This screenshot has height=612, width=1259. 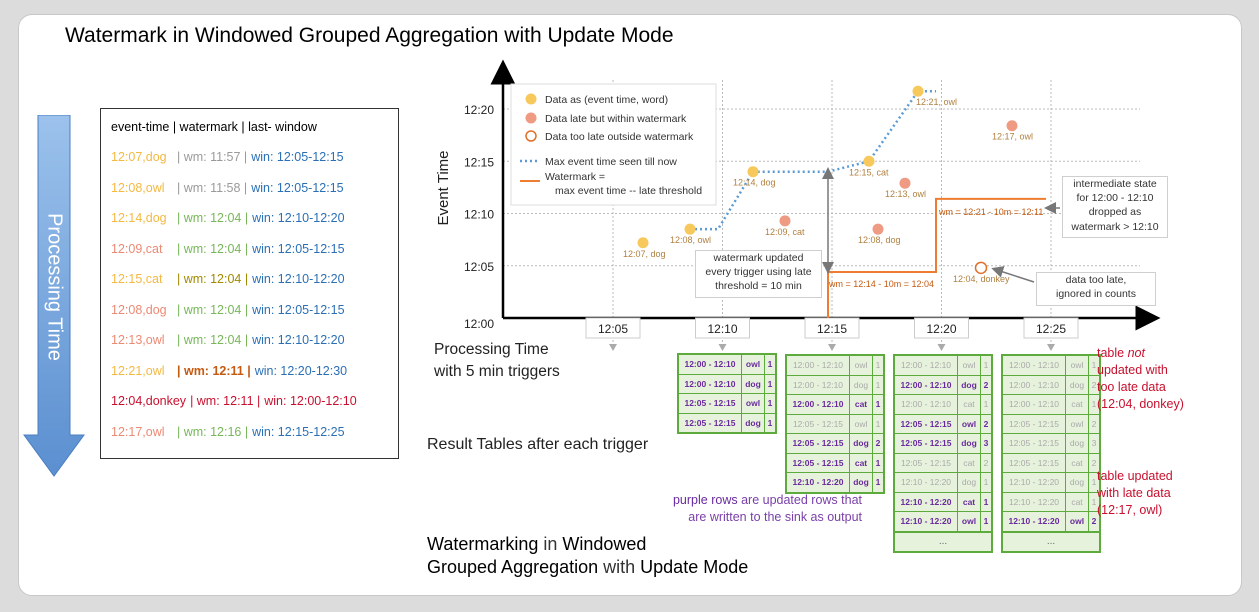 What do you see at coordinates (878, 229) in the screenshot?
I see `data-point-1208dog` at bounding box center [878, 229].